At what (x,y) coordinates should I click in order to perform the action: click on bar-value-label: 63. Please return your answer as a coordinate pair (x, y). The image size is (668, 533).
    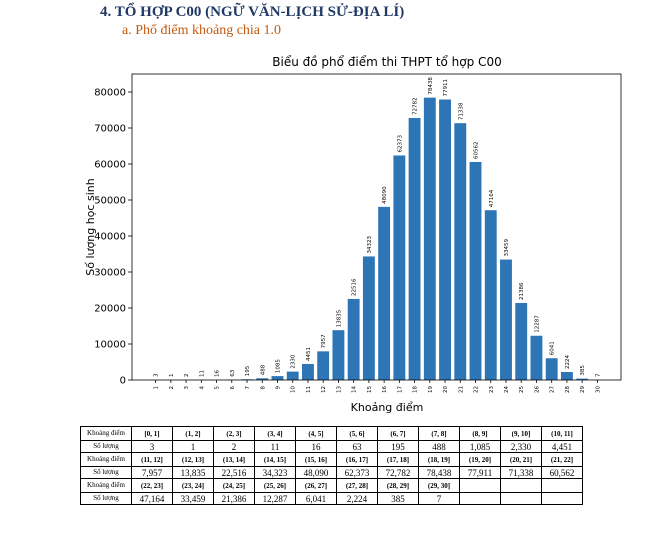
    Looking at the image, I should click on (233, 372).